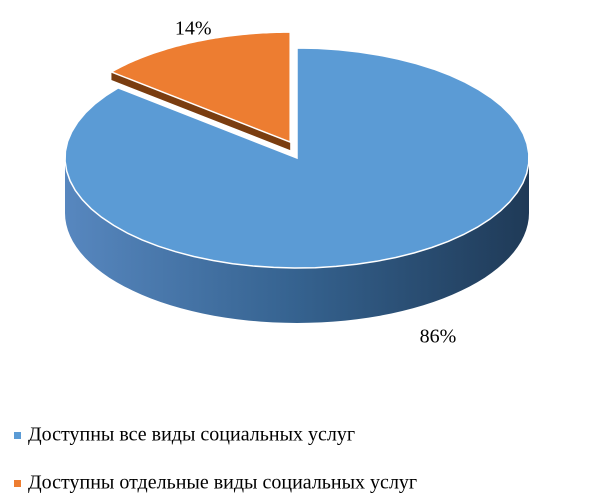 Image resolution: width=601 pixels, height=498 pixels. What do you see at coordinates (438, 337) in the screenshot?
I see `data-label: 86%` at bounding box center [438, 337].